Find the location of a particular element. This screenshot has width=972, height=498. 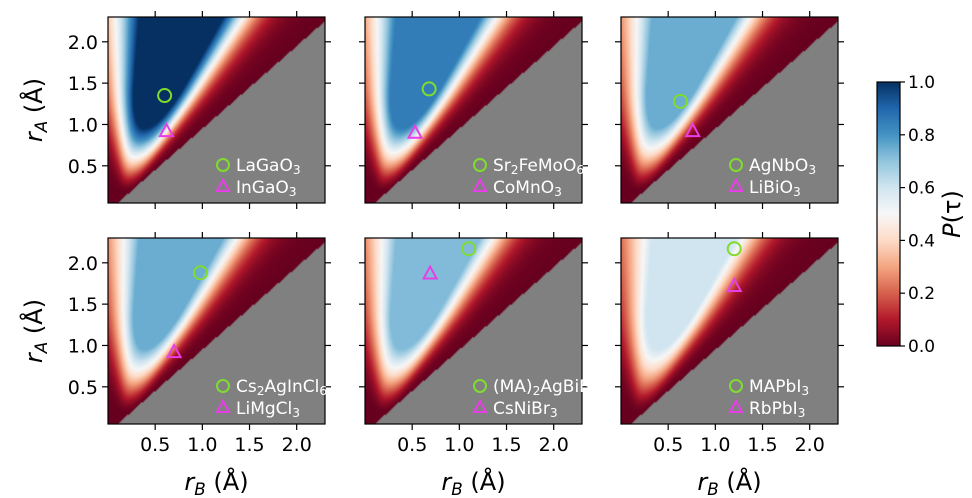

legend-circle-label: Cs2AgInCl6 is located at coordinates (281, 387).